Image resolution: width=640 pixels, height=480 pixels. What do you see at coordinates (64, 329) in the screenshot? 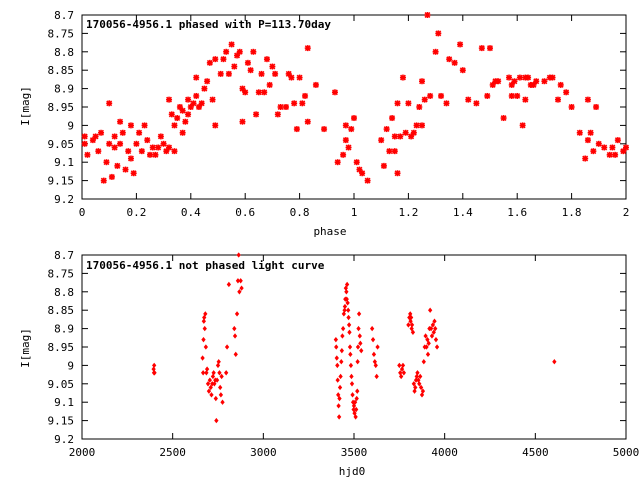
I see `unphased-y-tick-label: 8.9` at bounding box center [64, 329].